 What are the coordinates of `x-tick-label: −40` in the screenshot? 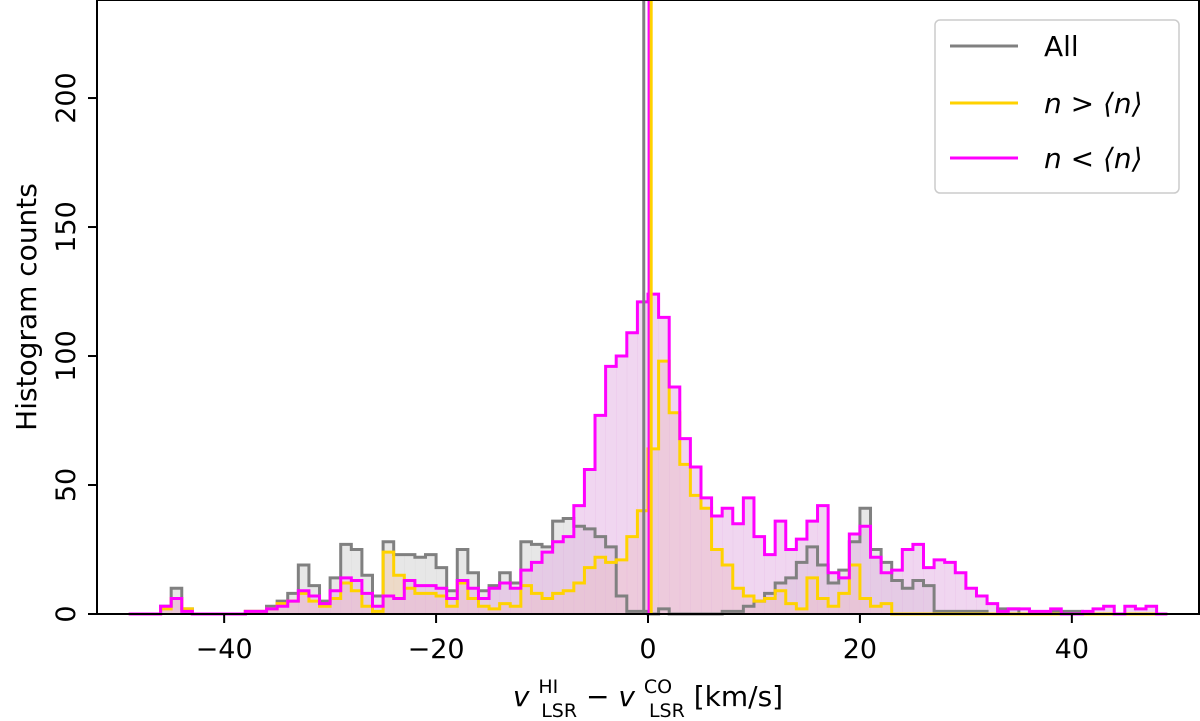 It's located at (224, 649).